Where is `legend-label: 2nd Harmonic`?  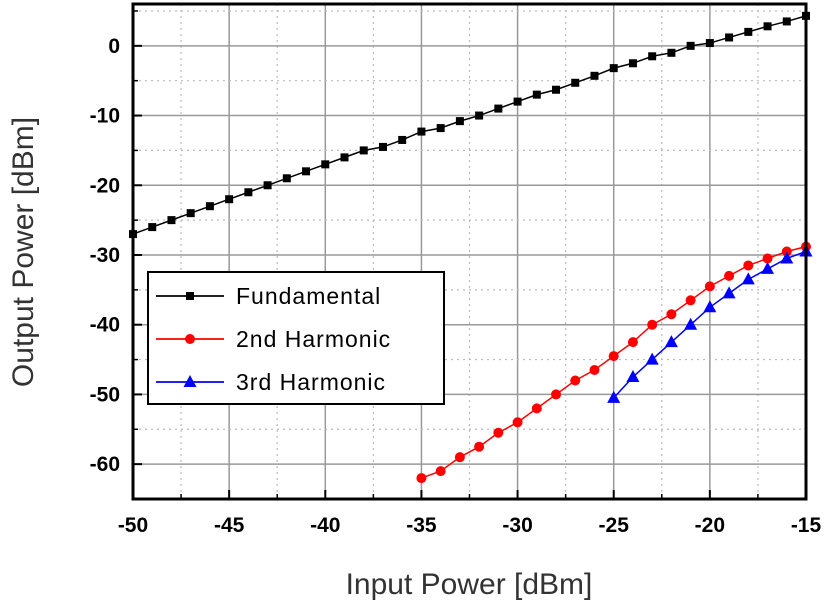 legend-label: 2nd Harmonic is located at coordinates (313, 339).